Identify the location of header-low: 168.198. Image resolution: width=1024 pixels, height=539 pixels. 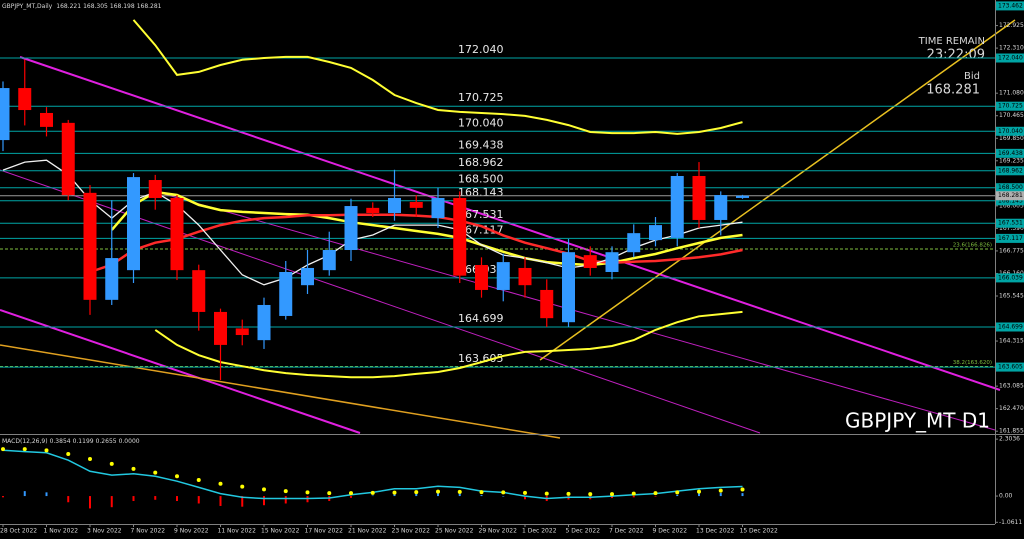
(122, 6).